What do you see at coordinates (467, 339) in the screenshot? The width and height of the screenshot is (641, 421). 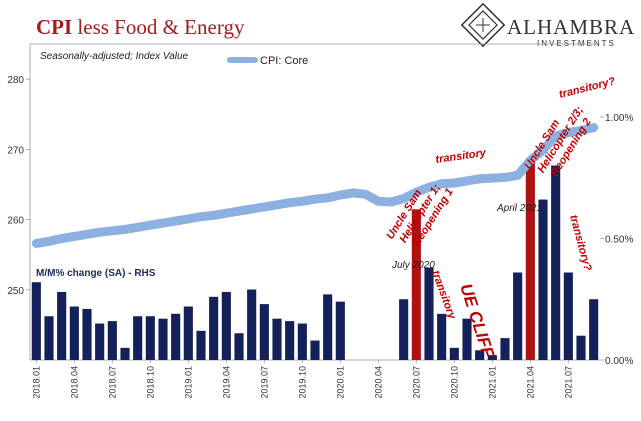 I see `bar-2020.11` at bounding box center [467, 339].